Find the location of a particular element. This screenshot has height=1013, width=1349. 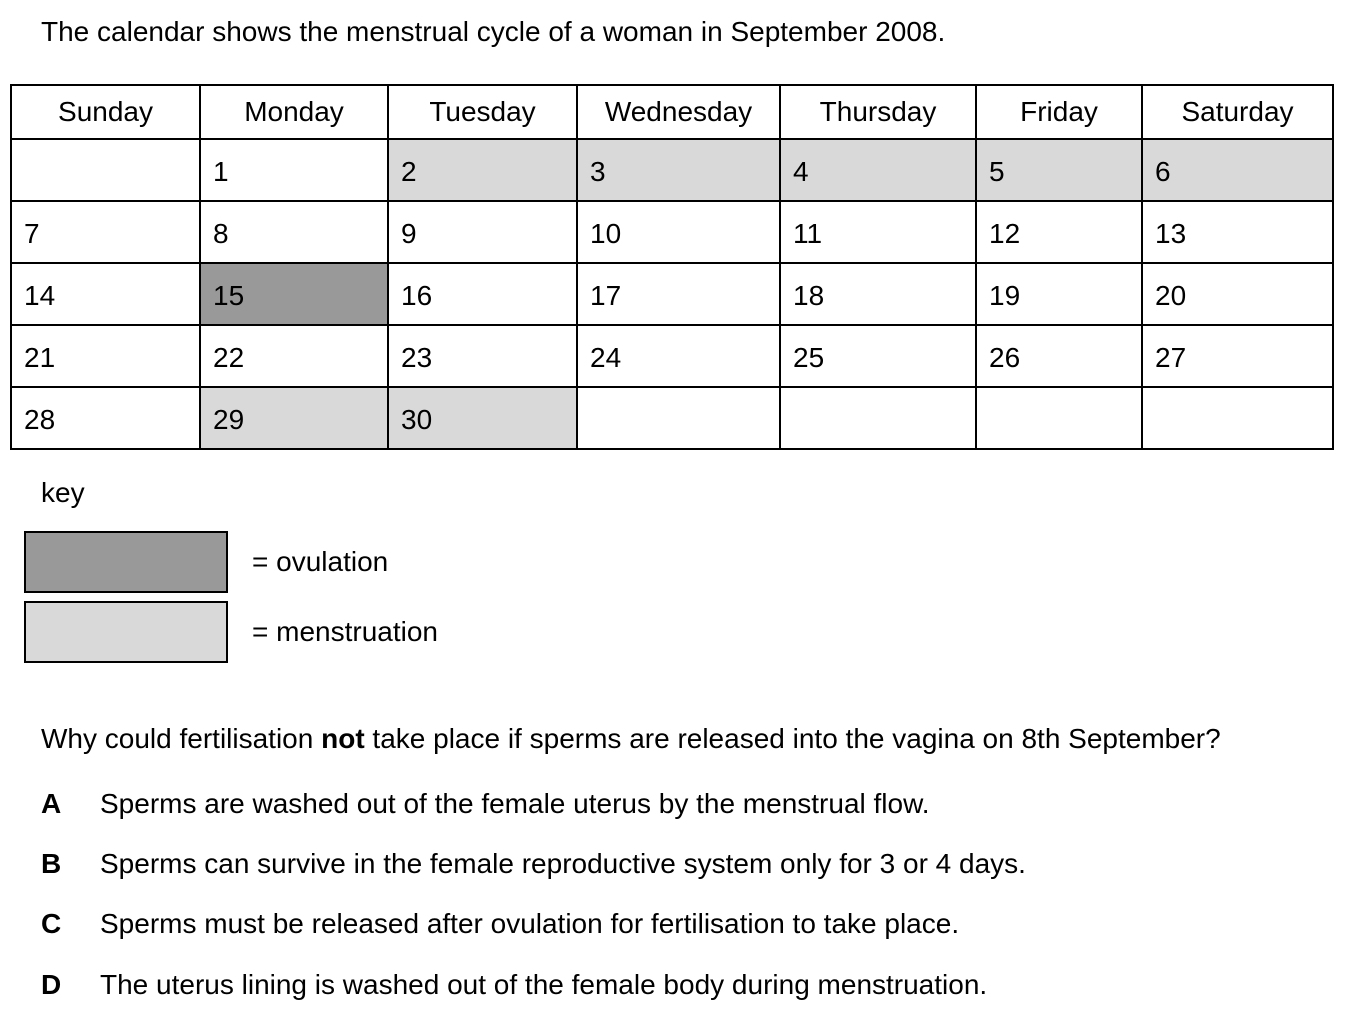

day-header-thursday: Thursday is located at coordinates (878, 112).